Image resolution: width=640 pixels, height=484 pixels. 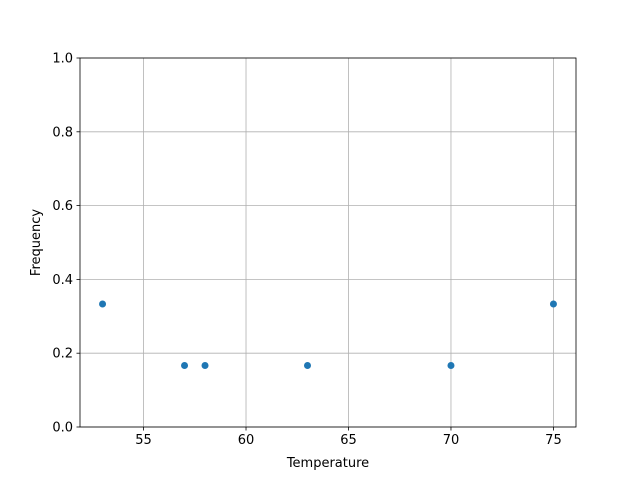 I want to click on x-tick-label: 60, so click(x=246, y=440).